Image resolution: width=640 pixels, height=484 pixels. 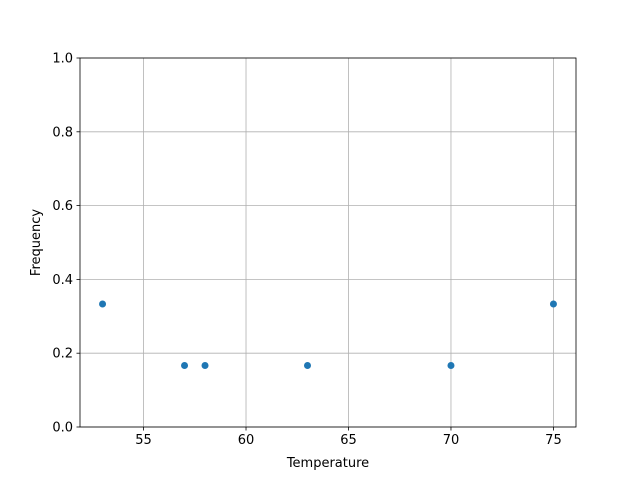 I want to click on x-tick-label: 60, so click(x=246, y=440).